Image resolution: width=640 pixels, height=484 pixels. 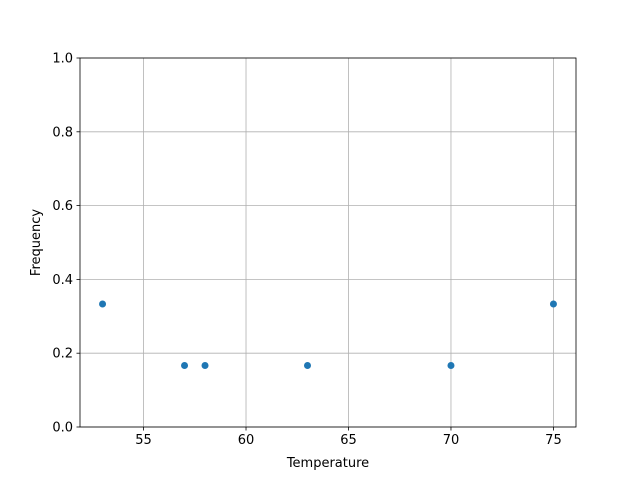 I want to click on x-tick-label: 60, so click(x=246, y=440).